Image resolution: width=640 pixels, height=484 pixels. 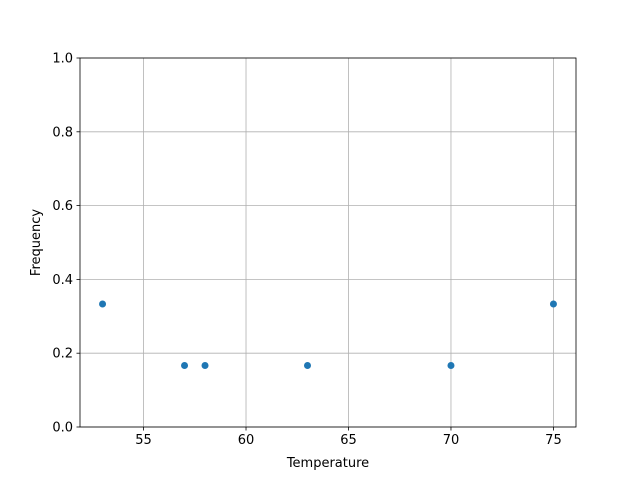 I want to click on x-tick-label: 60, so click(x=246, y=440).